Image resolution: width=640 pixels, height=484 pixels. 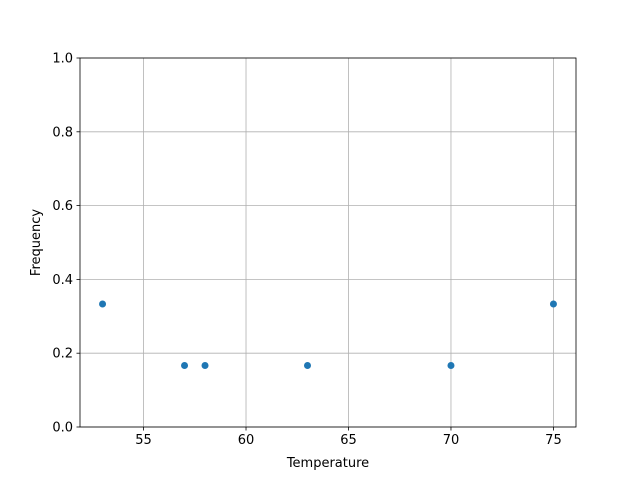 I want to click on x-tick-label: 60, so click(x=246, y=440).